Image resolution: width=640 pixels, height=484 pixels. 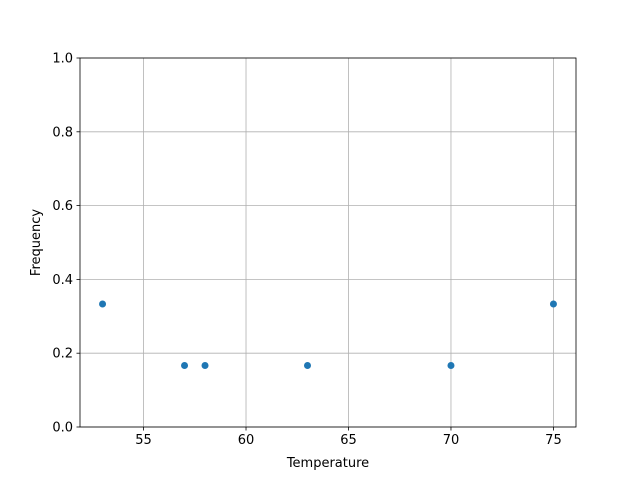 I want to click on x-tick-label: 60, so click(x=246, y=440).